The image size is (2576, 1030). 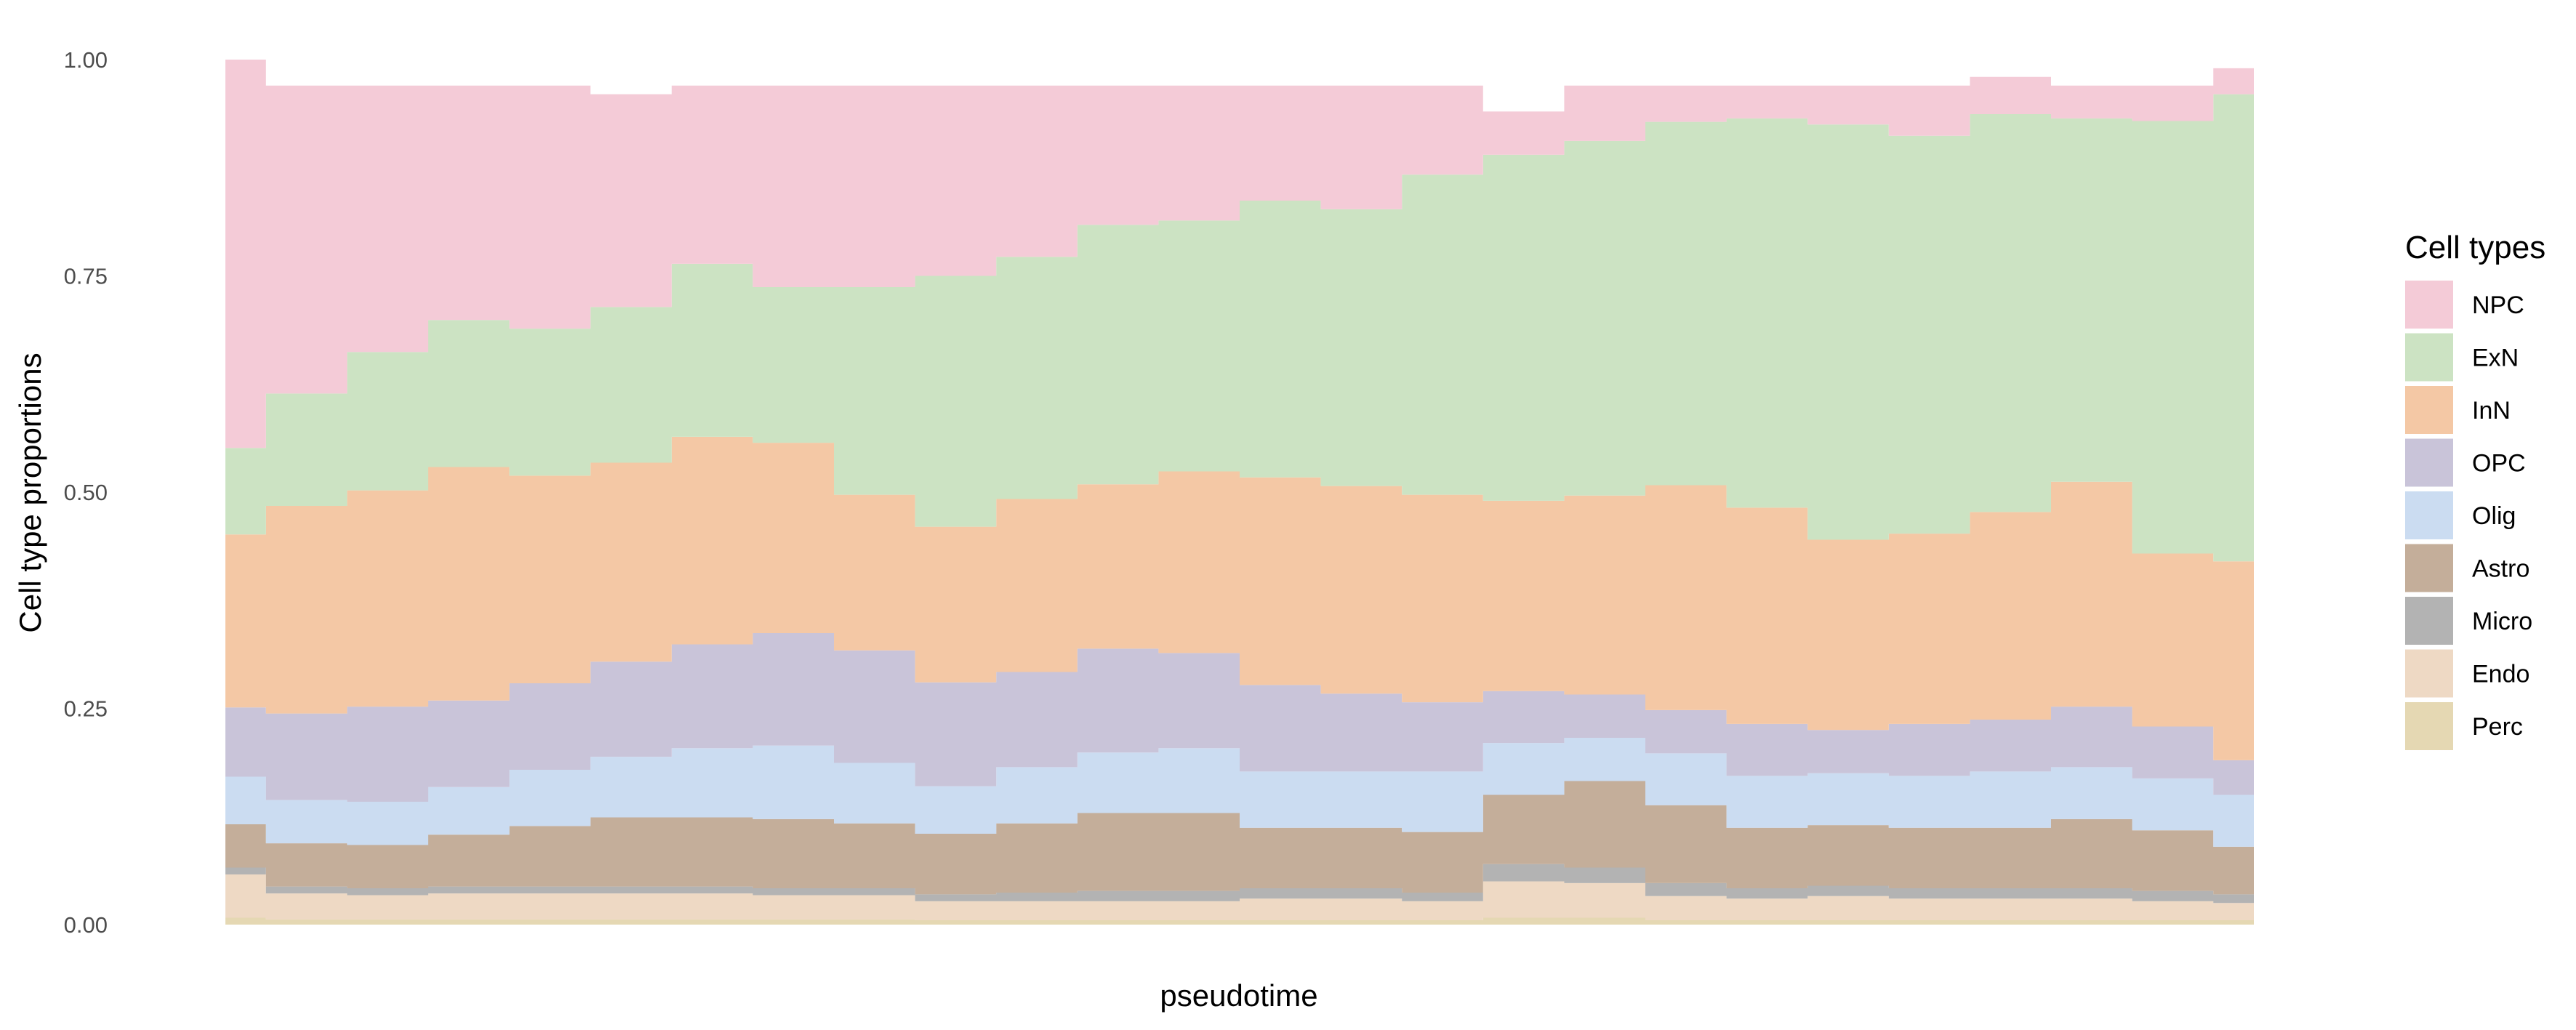 I want to click on legend-swatch-opc, so click(x=2429, y=462).